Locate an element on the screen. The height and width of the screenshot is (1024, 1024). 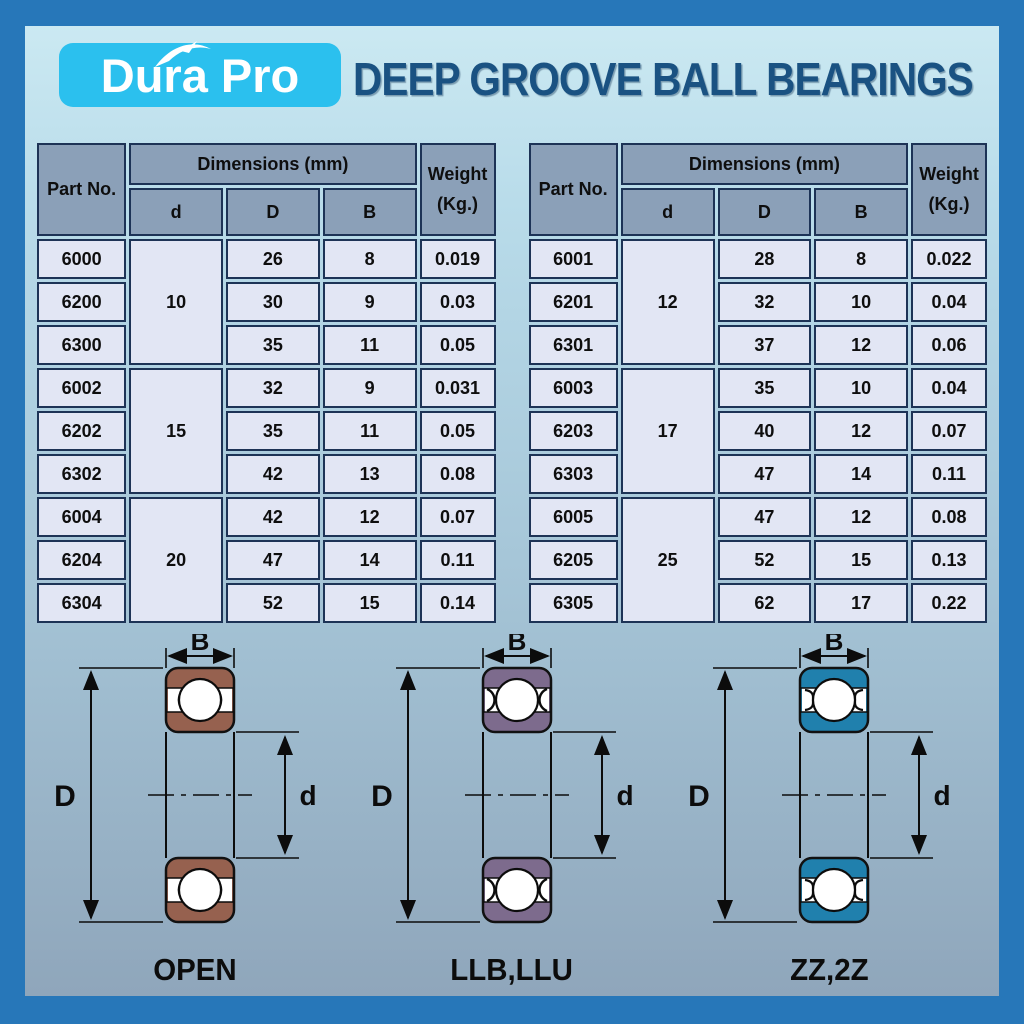
cell-weight: 0.07 is located at coordinates (949, 431).